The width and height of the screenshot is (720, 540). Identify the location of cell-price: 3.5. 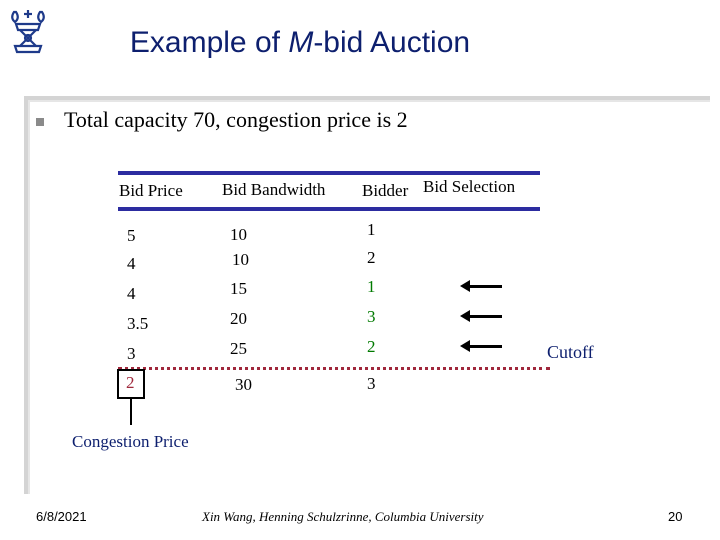
(138, 323).